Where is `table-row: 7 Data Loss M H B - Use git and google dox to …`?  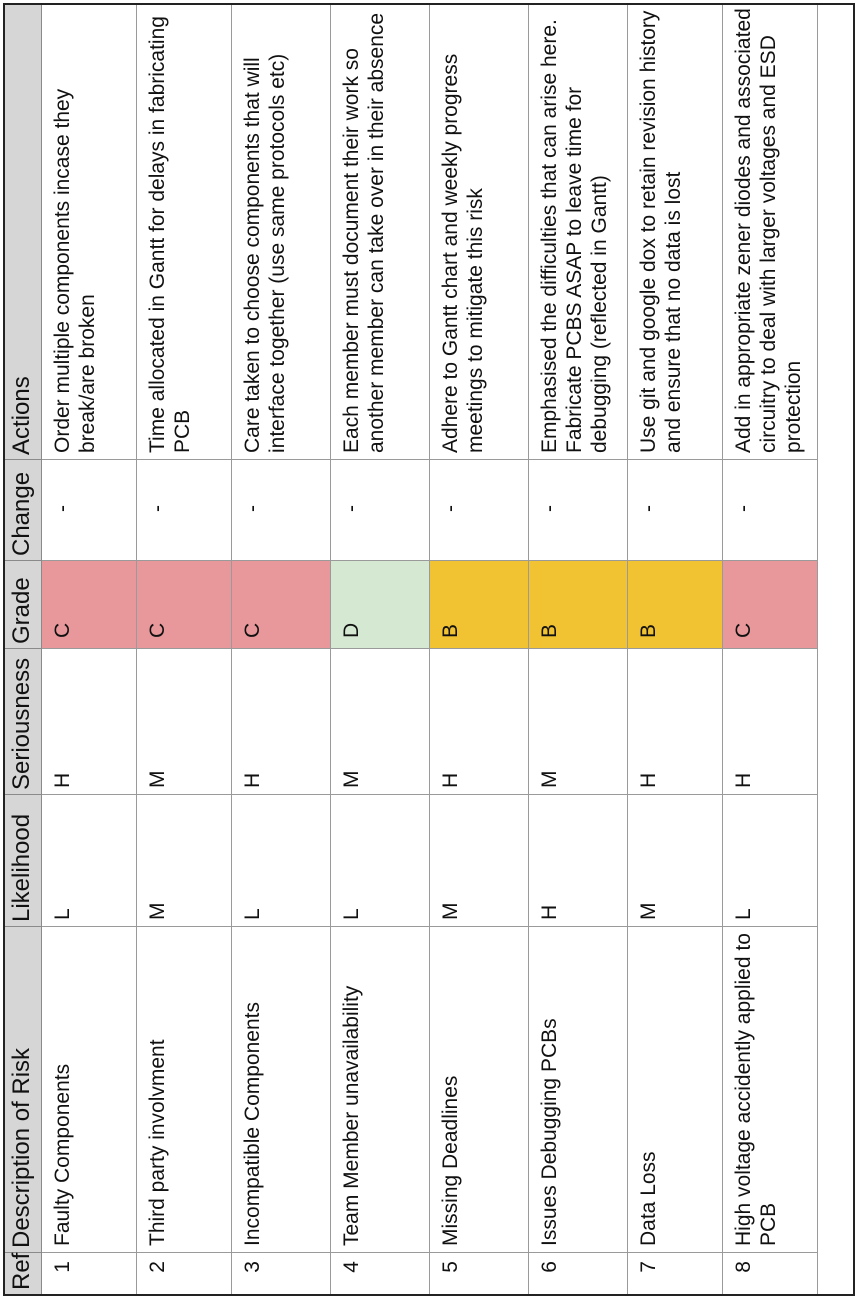 table-row: 7 Data Loss M H B - Use git and google dox to … is located at coordinates (675, 649).